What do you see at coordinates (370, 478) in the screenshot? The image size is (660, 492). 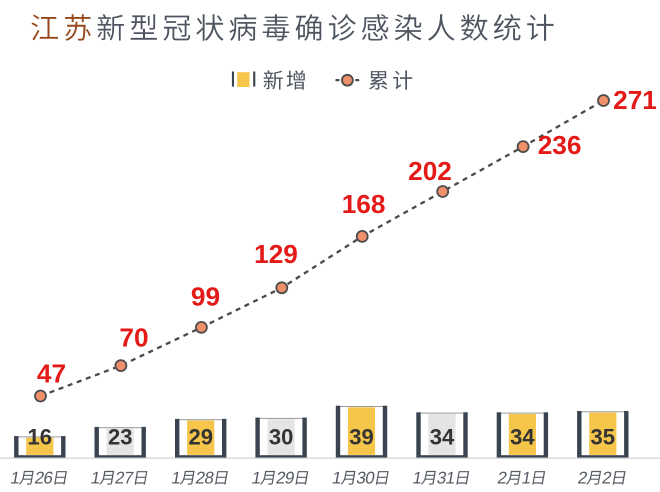 I see `svg-text: 0` at bounding box center [370, 478].